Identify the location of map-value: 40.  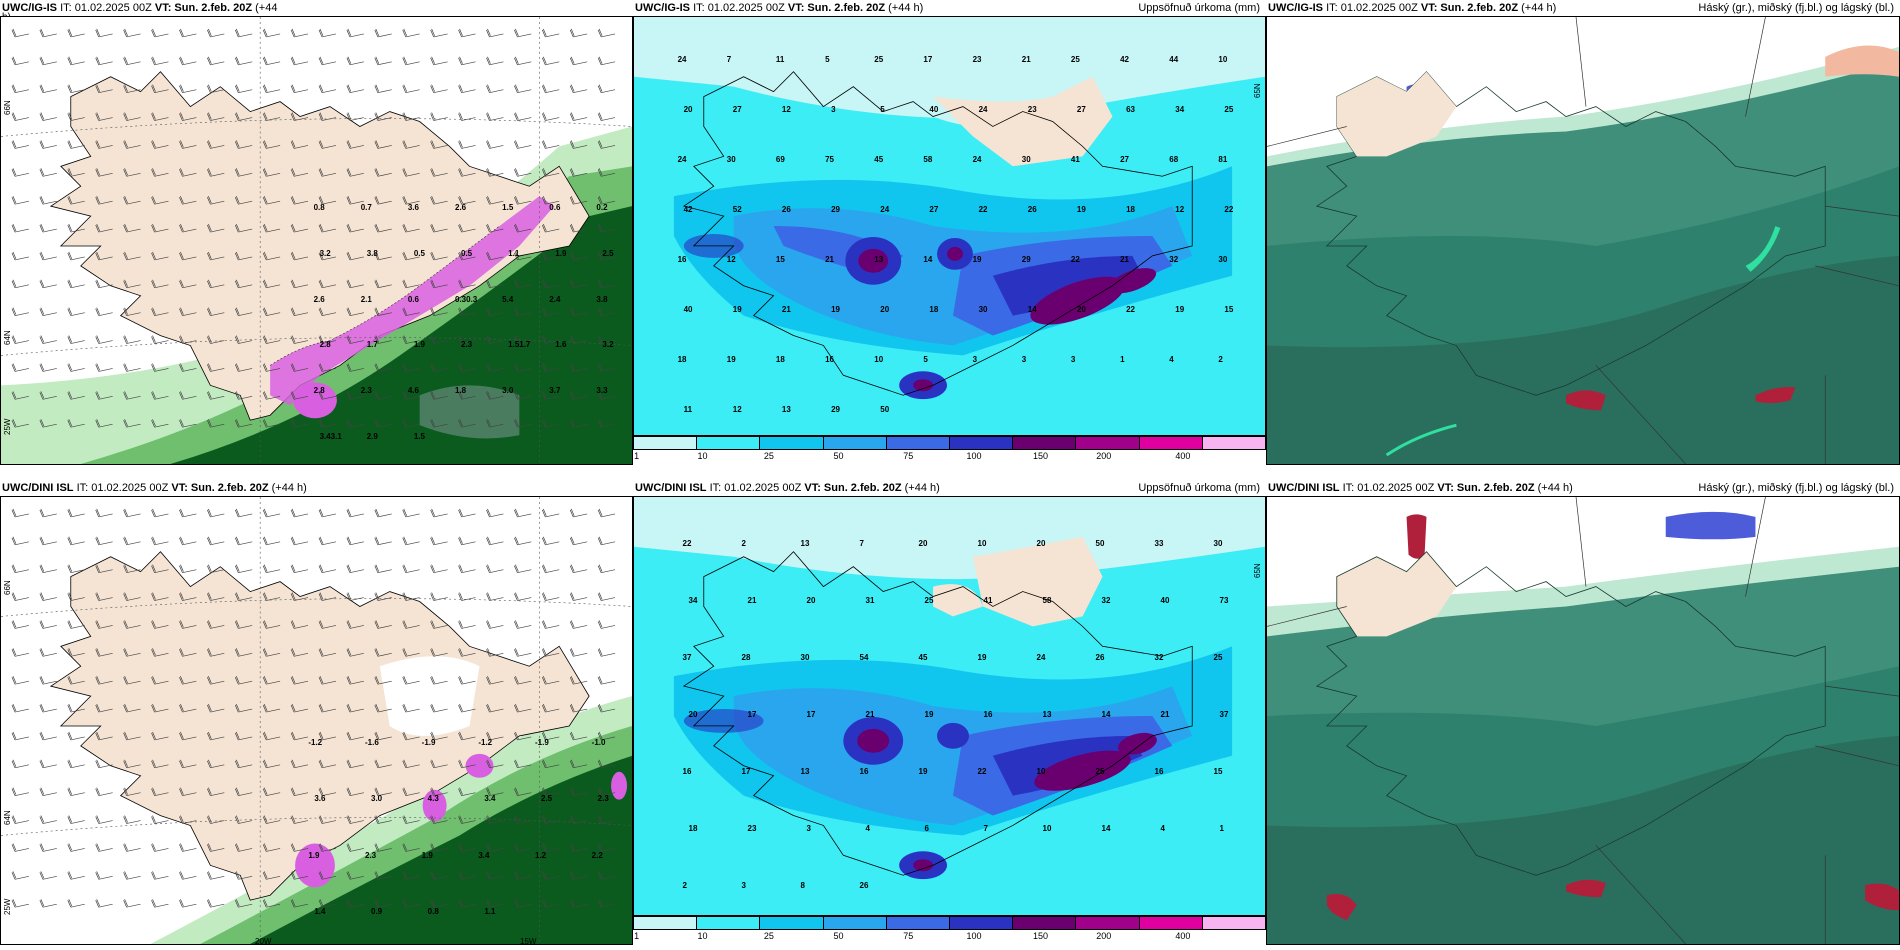
(1165, 600).